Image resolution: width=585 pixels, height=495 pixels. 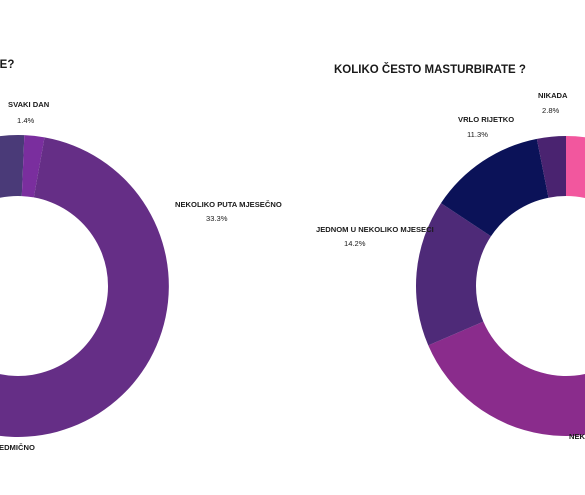 What do you see at coordinates (28, 104) in the screenshot?
I see `left-label-svaki-dan: SVAKI DAN` at bounding box center [28, 104].